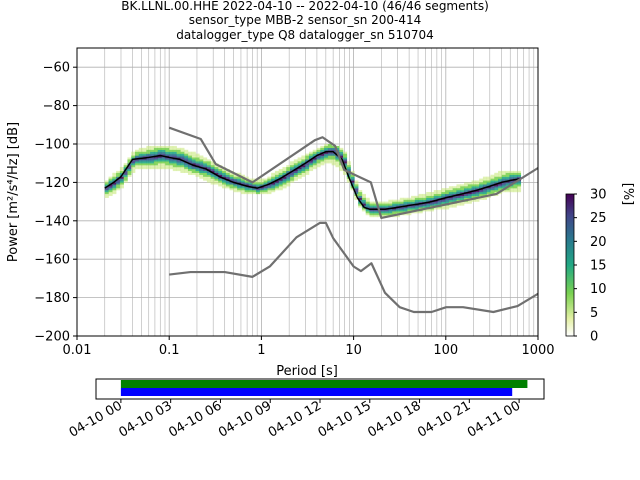 This screenshot has width=640, height=480. Describe the element at coordinates (316, 392) in the screenshot. I see `used-segments-bar` at that location.